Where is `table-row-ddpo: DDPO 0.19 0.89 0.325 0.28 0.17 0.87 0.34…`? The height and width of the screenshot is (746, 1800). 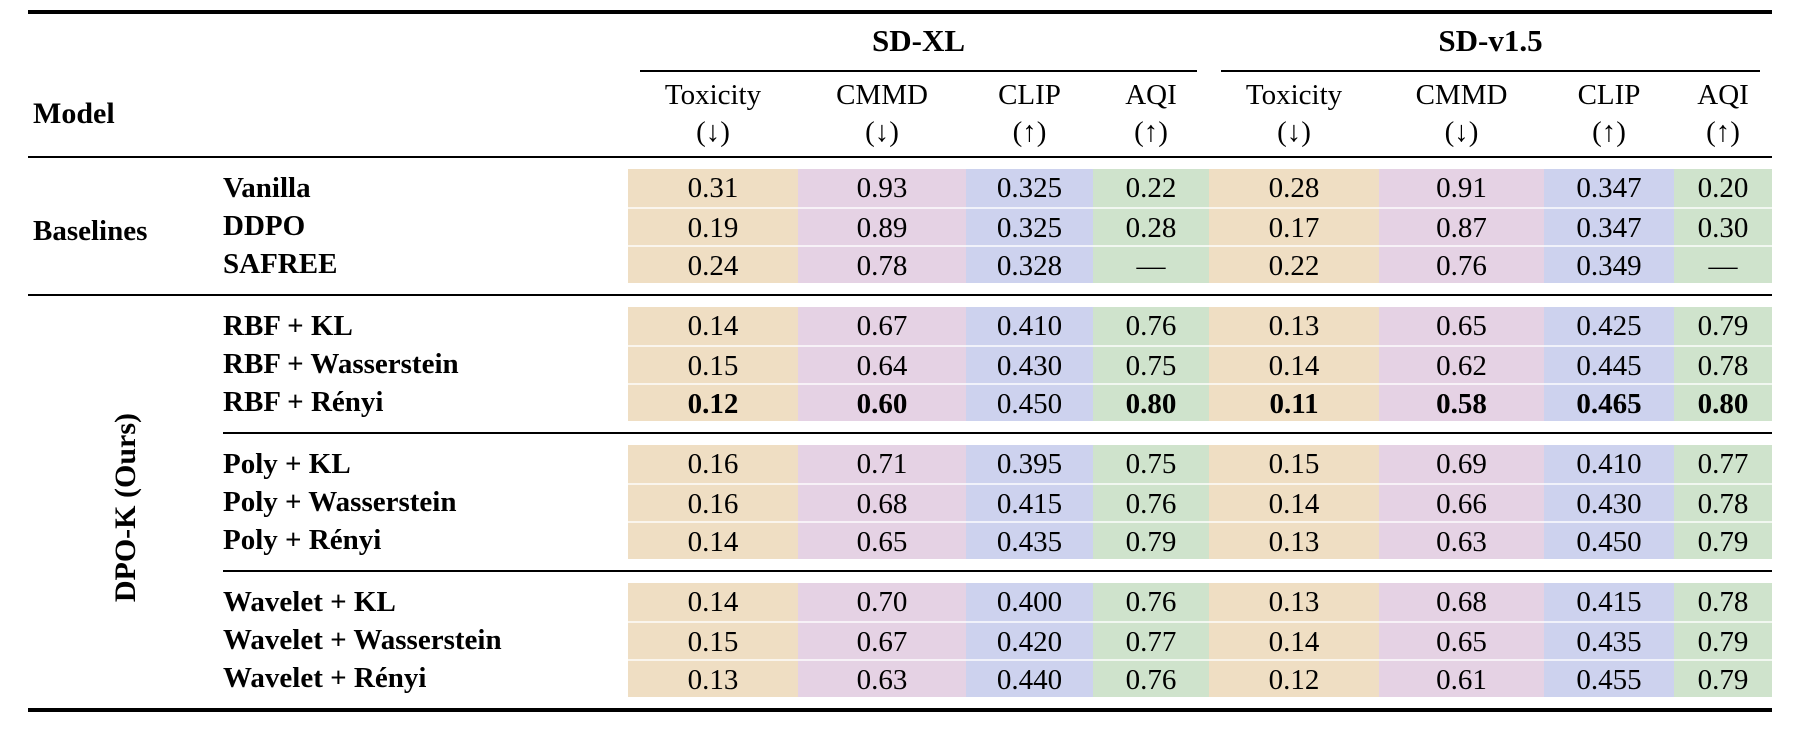 table-row-ddpo: DDPO 0.19 0.89 0.325 0.28 0.17 0.87 0.34… is located at coordinates (900, 226).